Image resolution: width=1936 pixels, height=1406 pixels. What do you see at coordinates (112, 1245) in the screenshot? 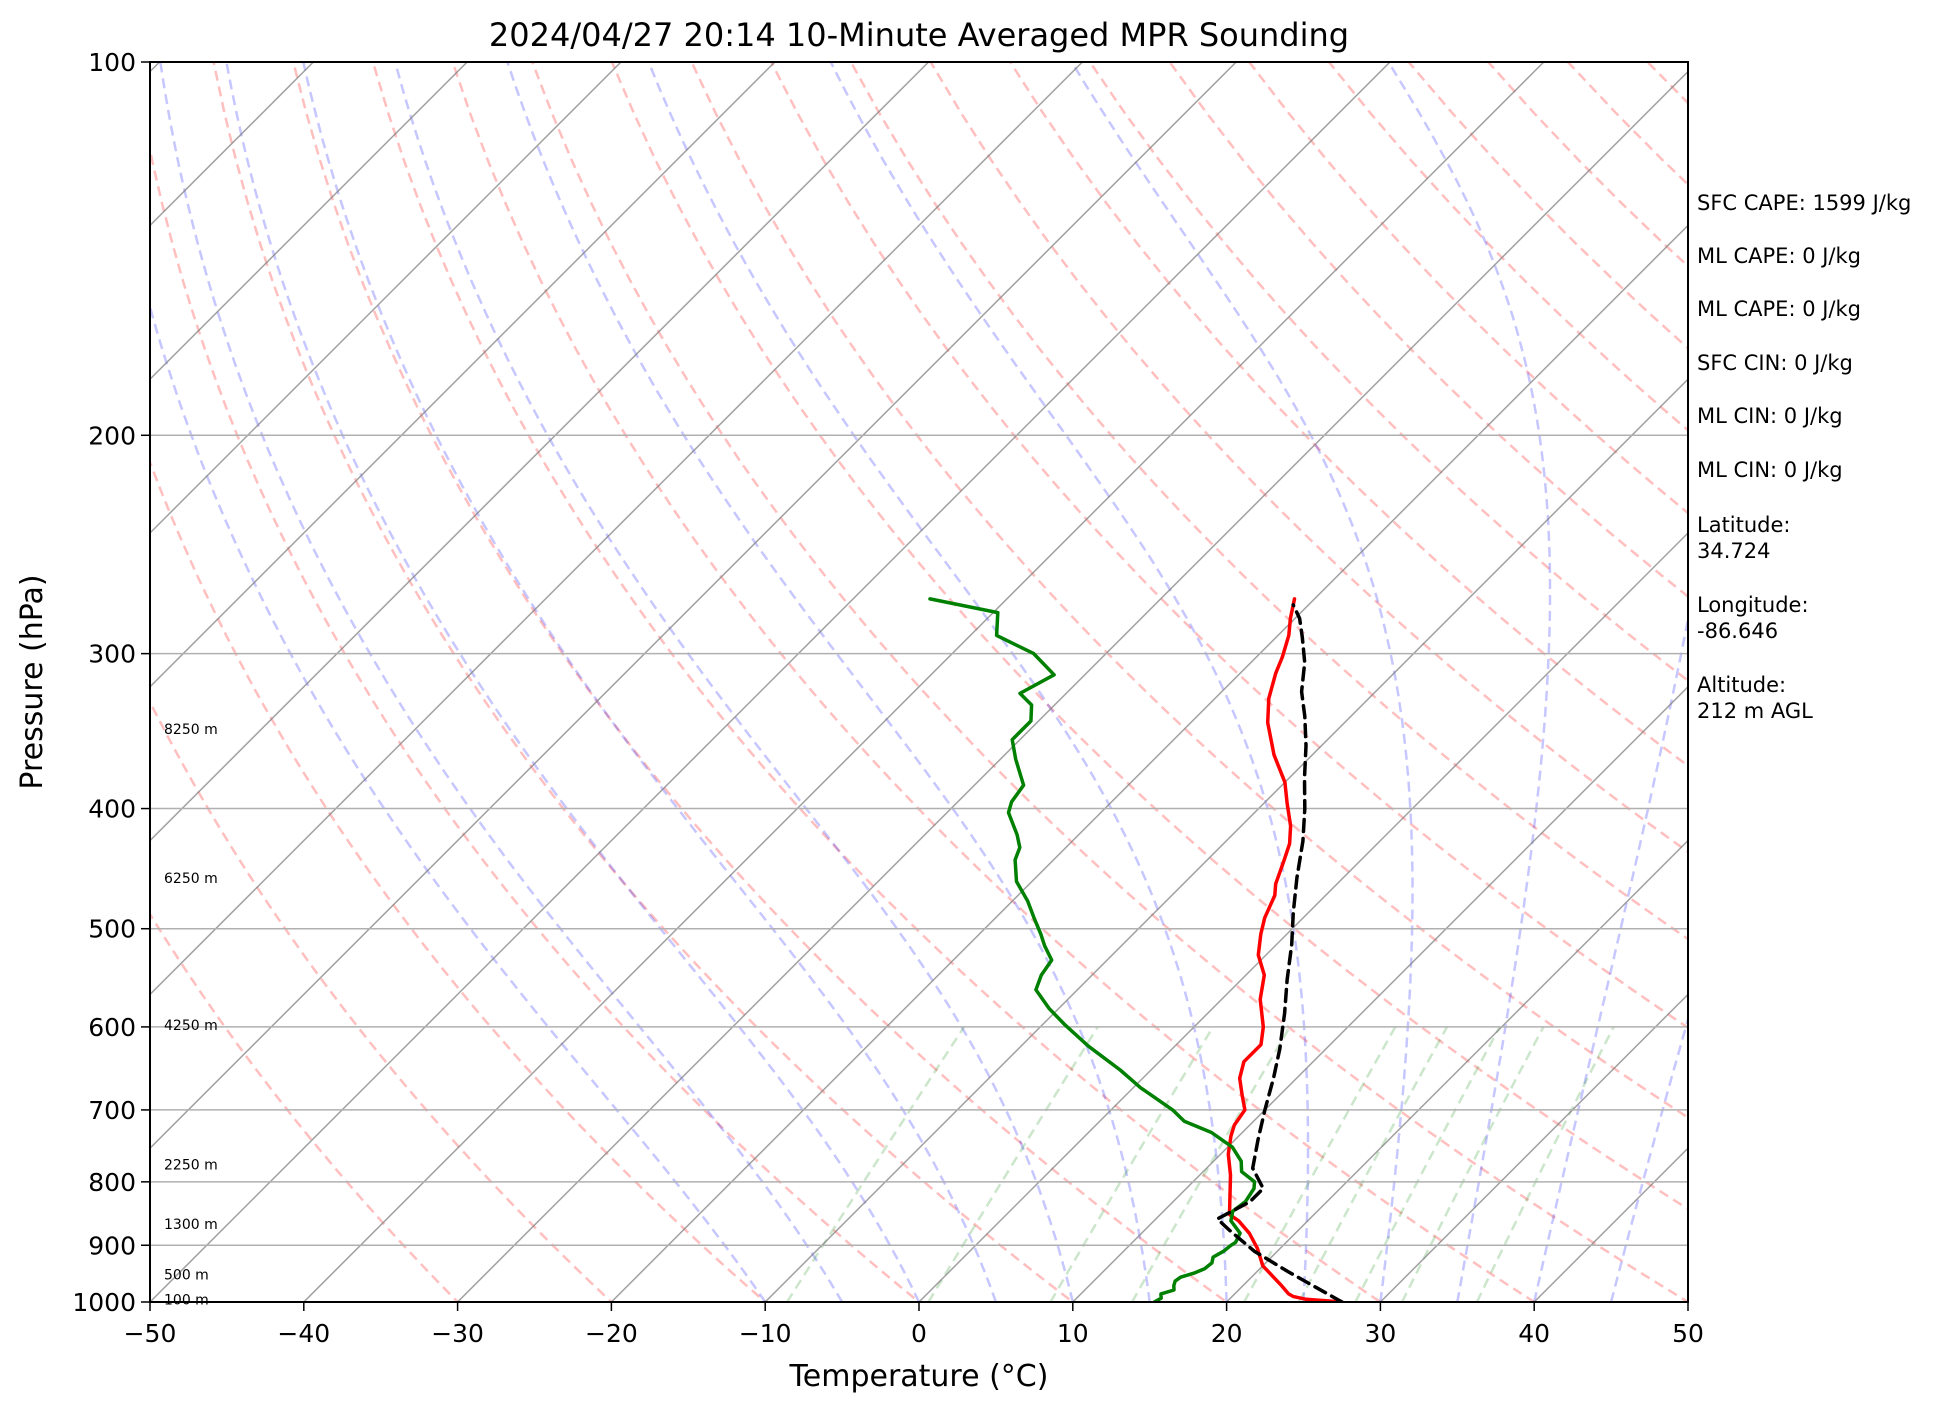
I see `y-tick-label: 900` at bounding box center [112, 1245].